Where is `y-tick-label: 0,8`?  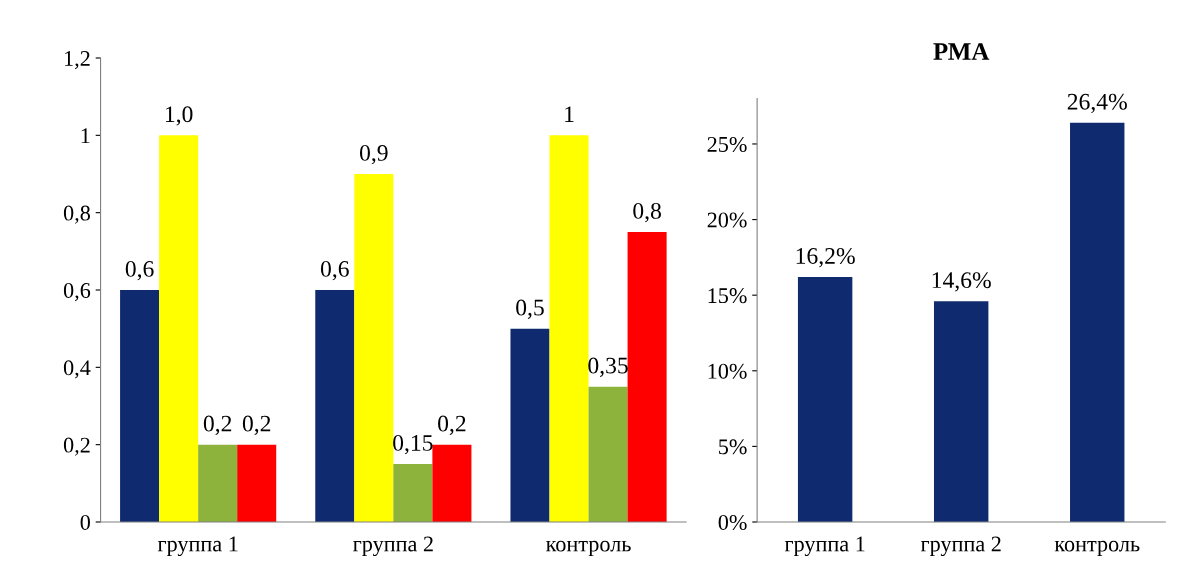 y-tick-label: 0,8 is located at coordinates (76, 214).